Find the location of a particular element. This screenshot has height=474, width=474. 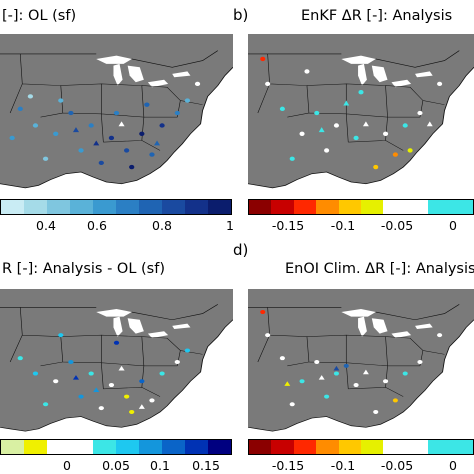

panel-d-tick: 0 is located at coordinates (453, 465).